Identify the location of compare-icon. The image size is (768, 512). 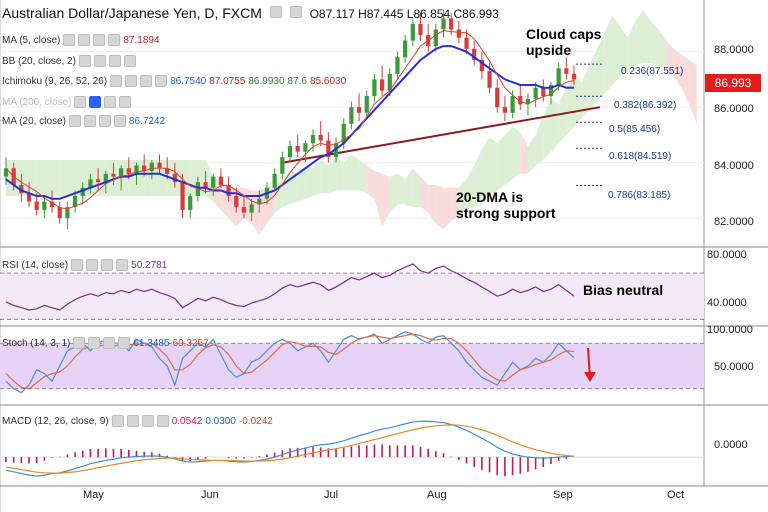
(295, 12).